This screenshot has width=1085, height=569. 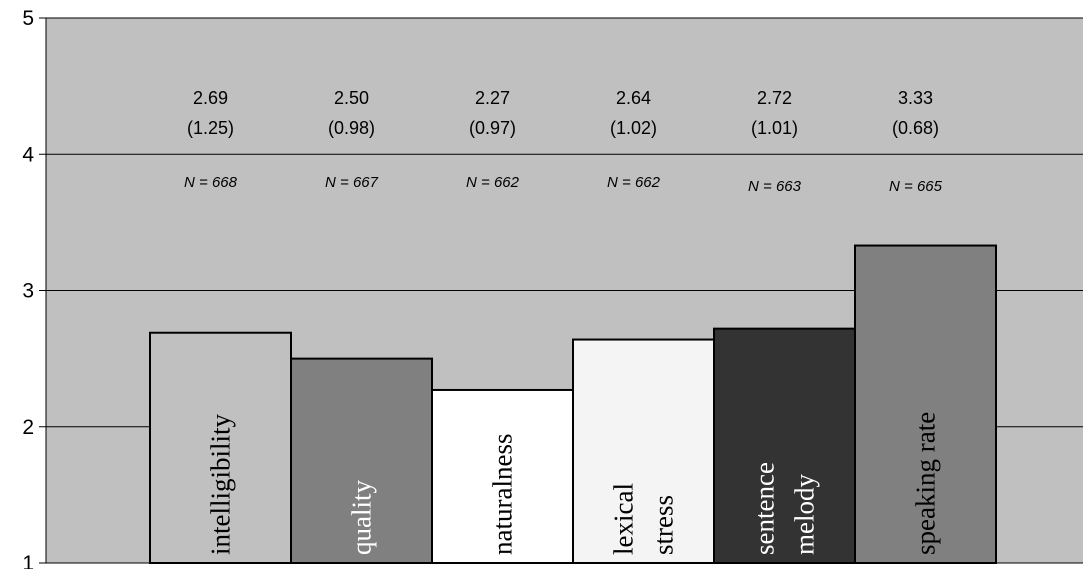 I want to click on y-tick-label: 2, so click(x=28, y=427).